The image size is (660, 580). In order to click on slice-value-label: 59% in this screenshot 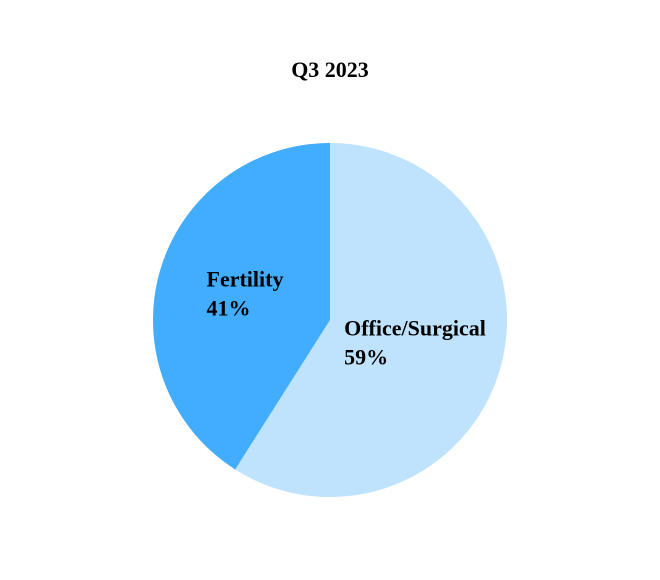, I will do `click(366, 357)`.